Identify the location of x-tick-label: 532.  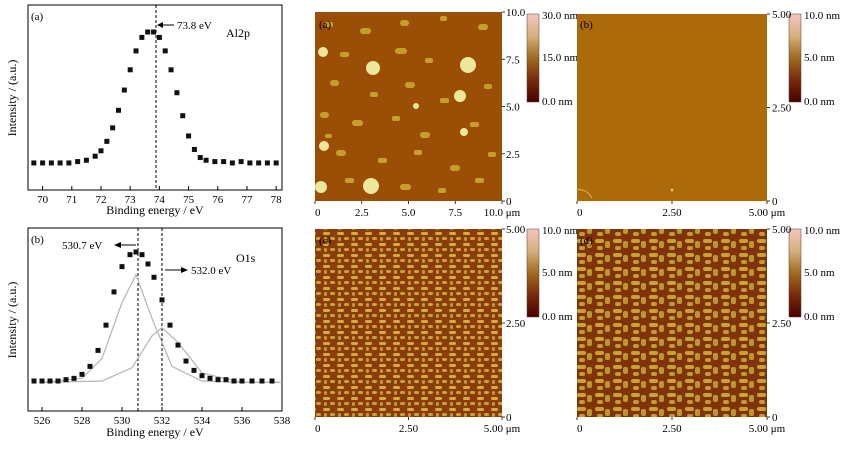
(162, 421).